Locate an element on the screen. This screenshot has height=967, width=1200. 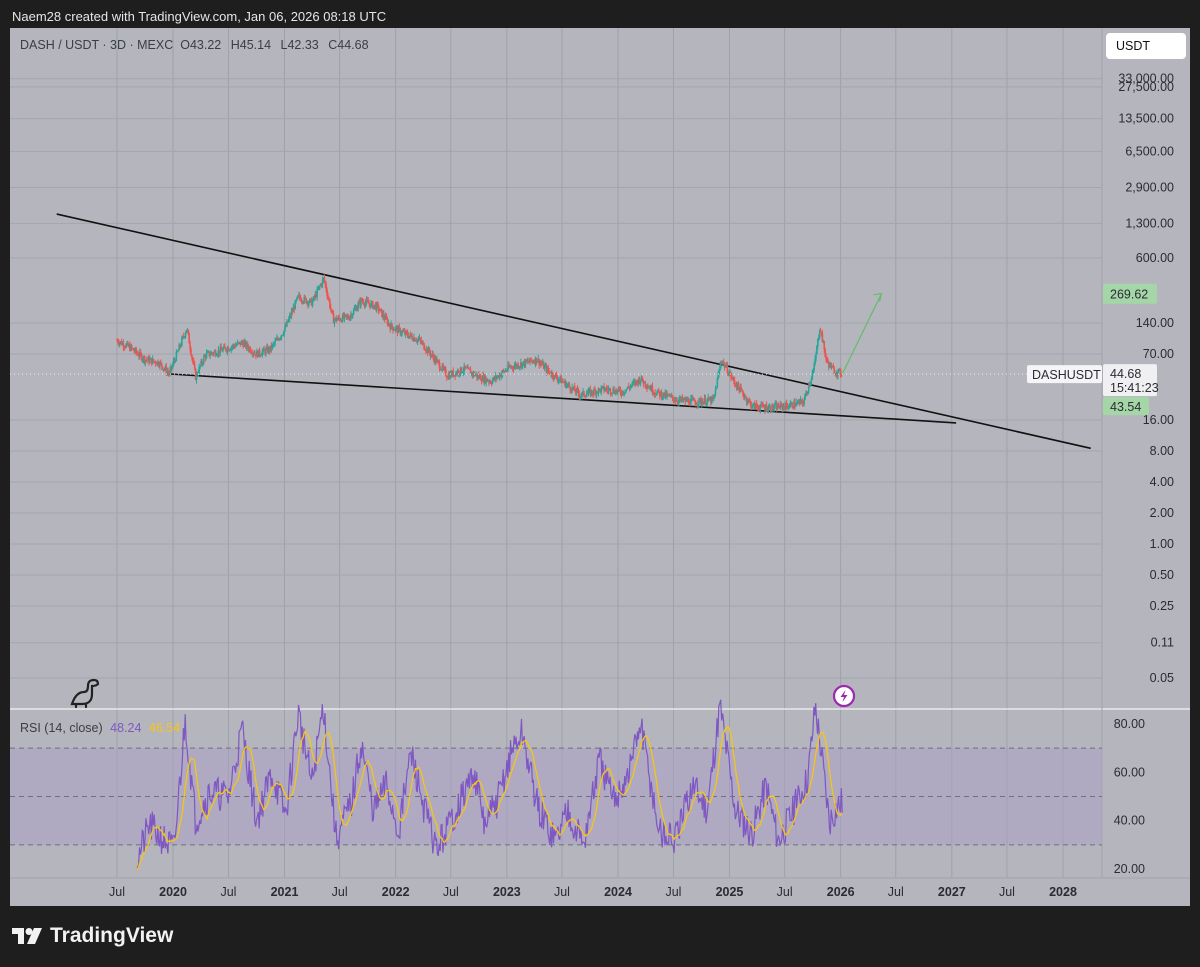
time-tick-label: 2026 is located at coordinates (841, 892).